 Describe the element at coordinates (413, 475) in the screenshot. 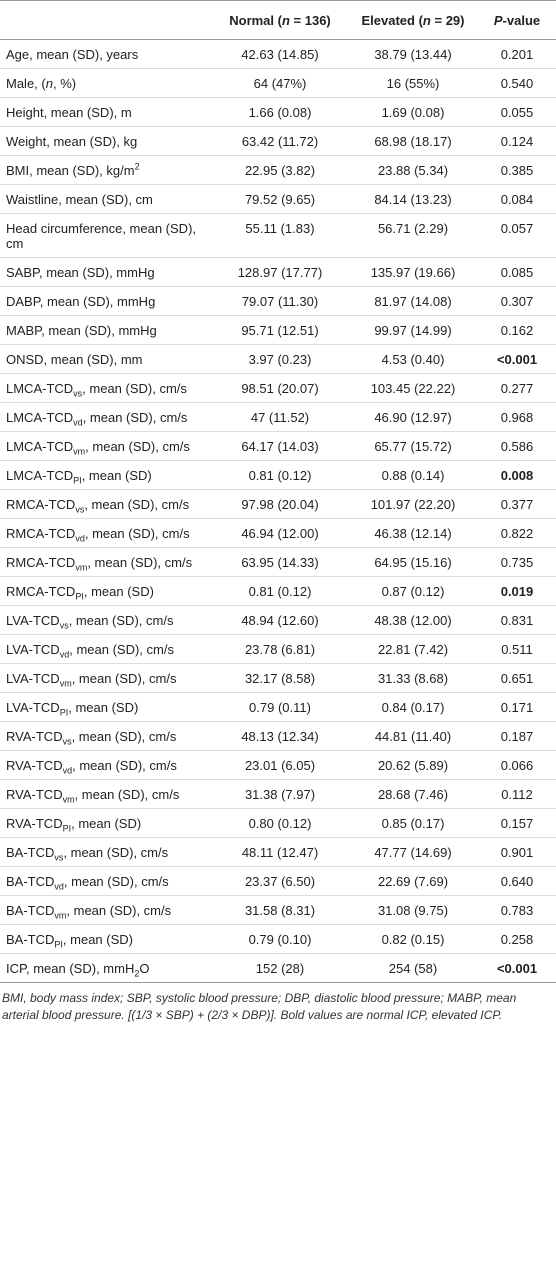

I see `elevated-cell: 0.88 (0.14)` at that location.